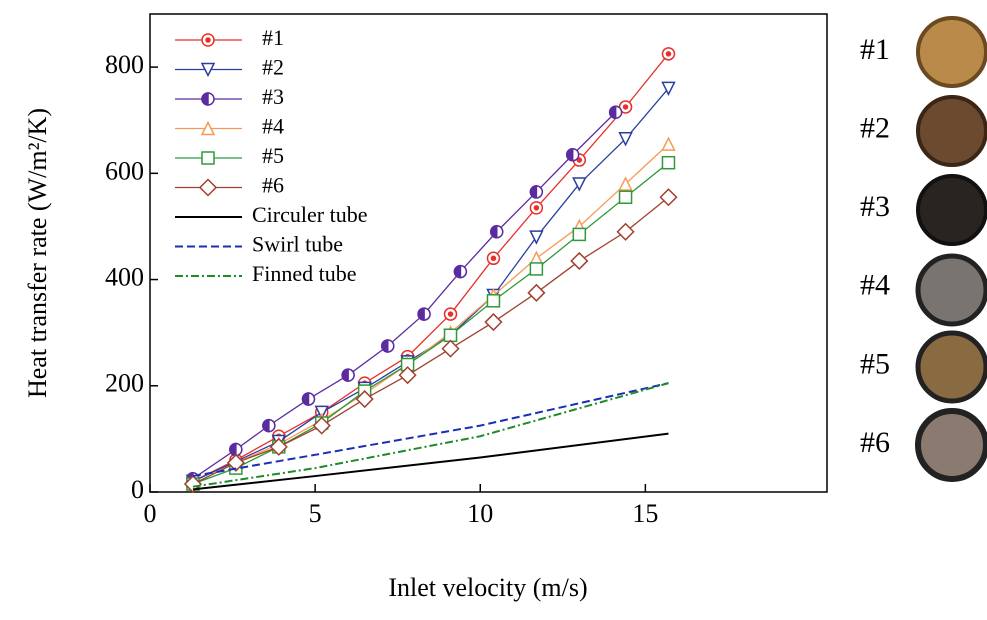 The image size is (987, 620). I want to click on x-tick-label: 15, so click(645, 513).